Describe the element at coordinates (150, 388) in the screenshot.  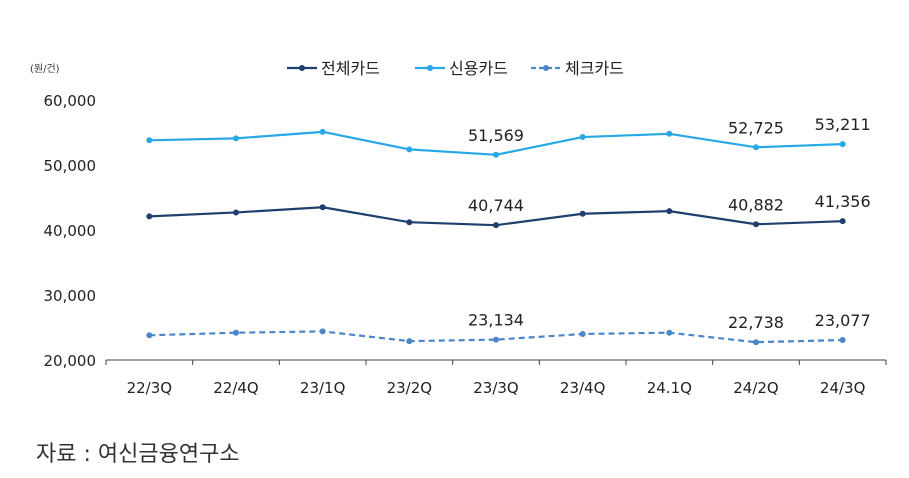
I see `x-tick-label: 22/3Q` at that location.